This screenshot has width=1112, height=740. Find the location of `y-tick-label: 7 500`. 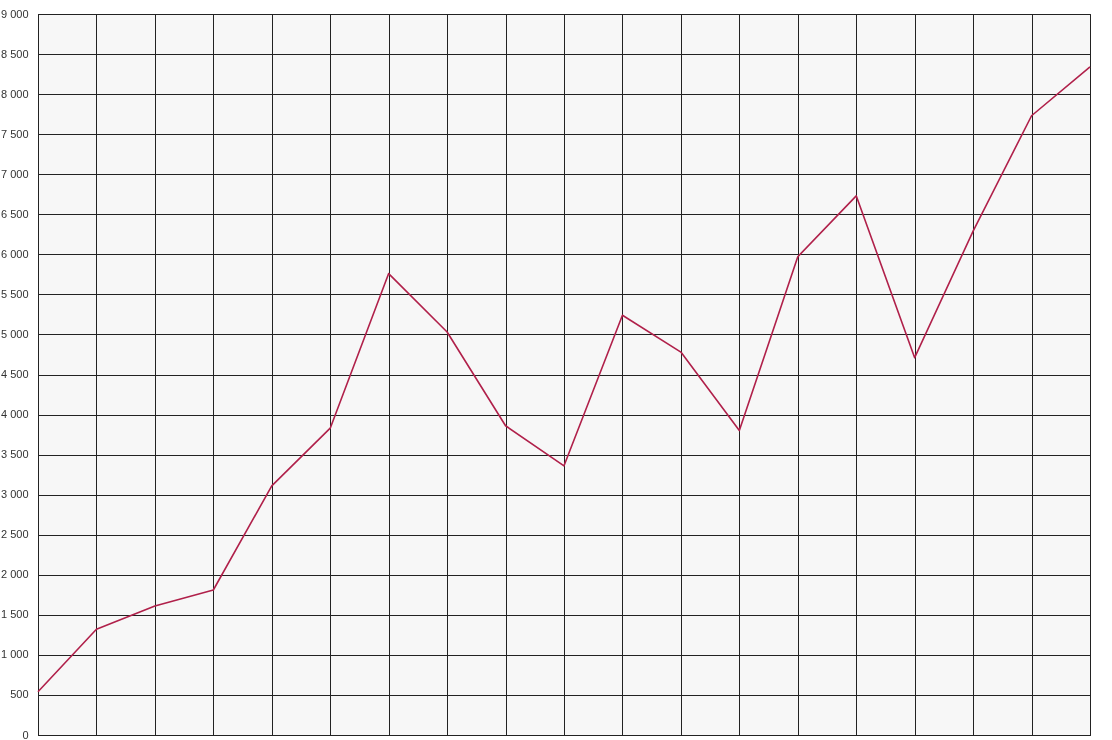

y-tick-label: 7 500 is located at coordinates (14, 133).